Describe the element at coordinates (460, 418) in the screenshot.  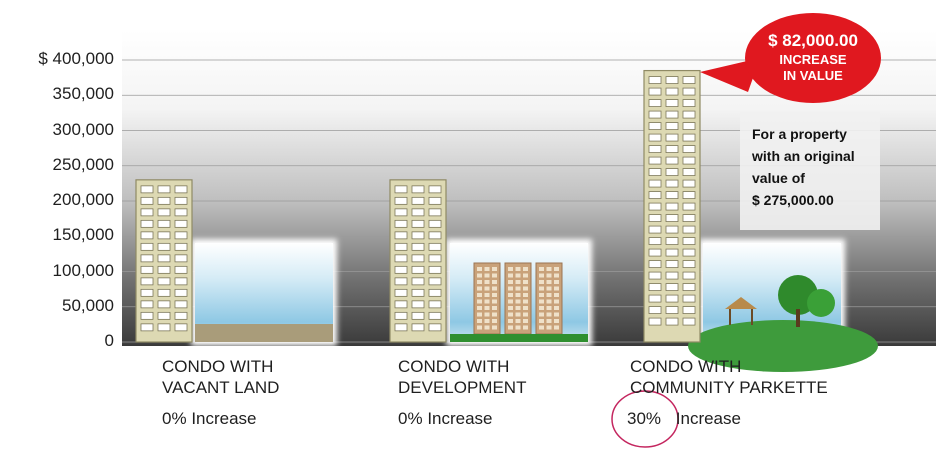
I see `increase-text-2: Increase` at that location.